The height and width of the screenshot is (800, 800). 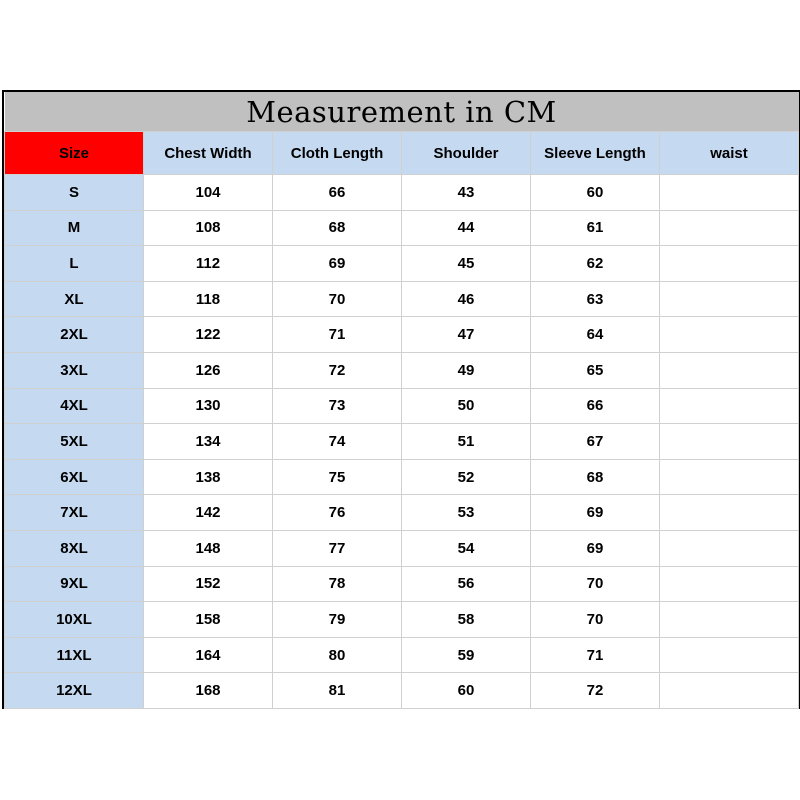 I want to click on table-row: 7XL 142 76 53 69, so click(x=401, y=512).